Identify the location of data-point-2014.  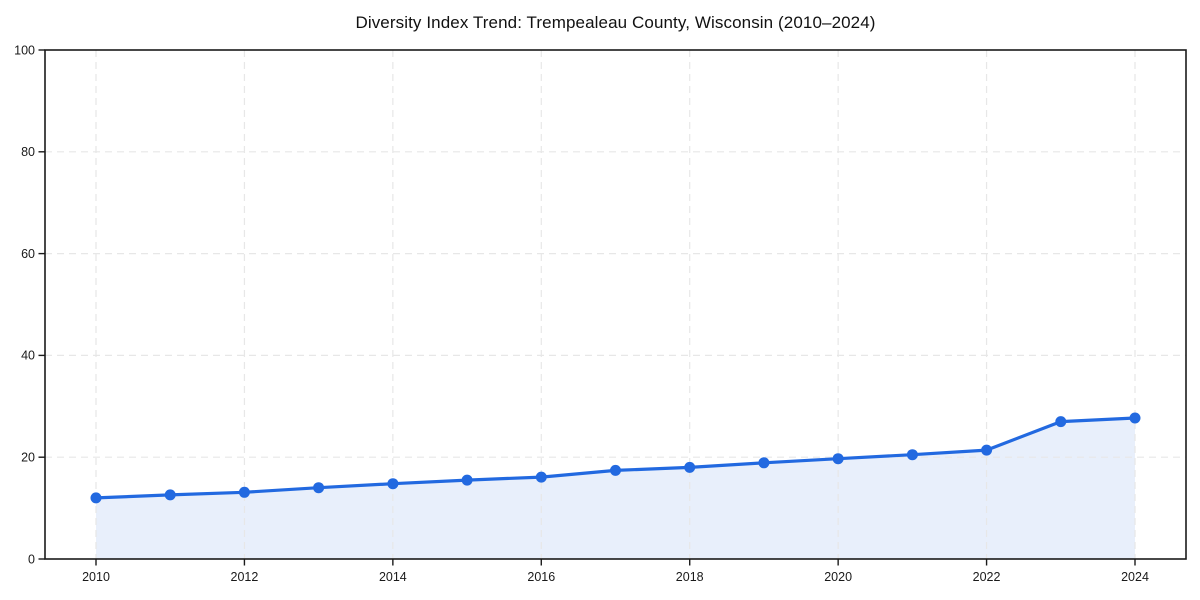
(393, 484).